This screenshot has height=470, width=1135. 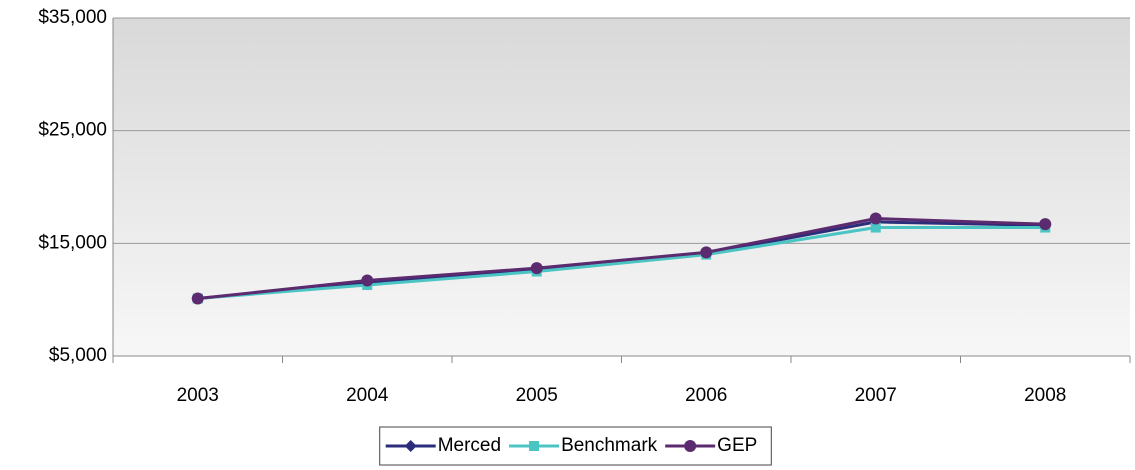 What do you see at coordinates (72, 130) in the screenshot?
I see `y-tick-label: $25,000` at bounding box center [72, 130].